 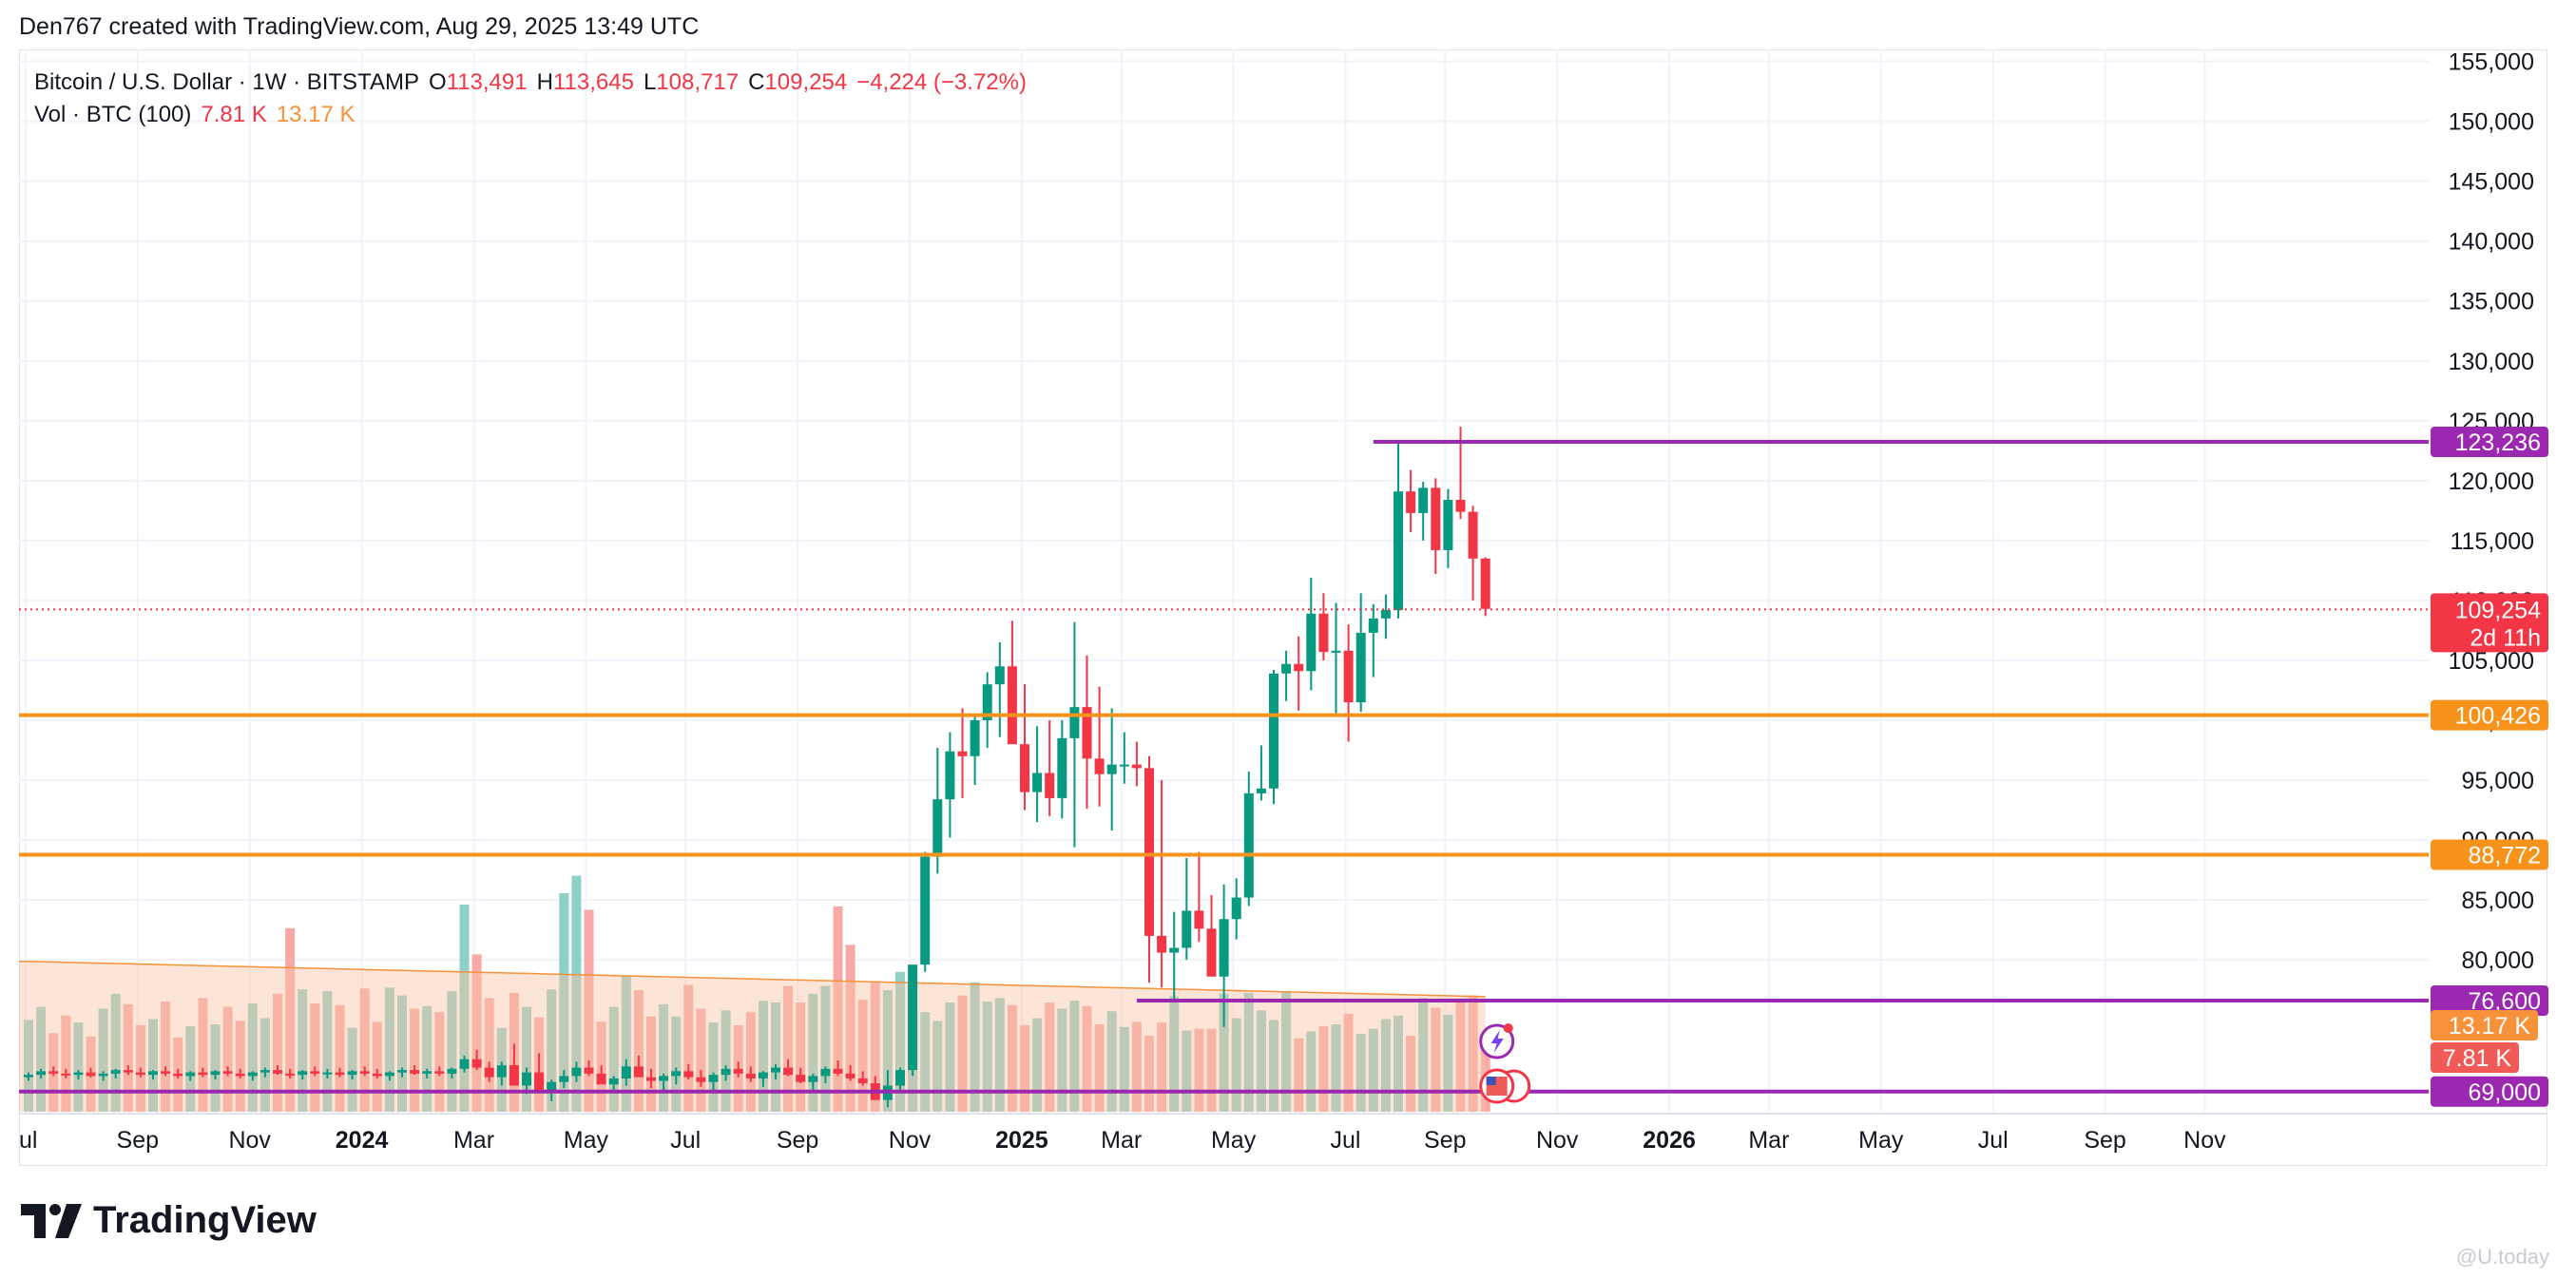 I want to click on lightning-icon, so click(x=1497, y=1041).